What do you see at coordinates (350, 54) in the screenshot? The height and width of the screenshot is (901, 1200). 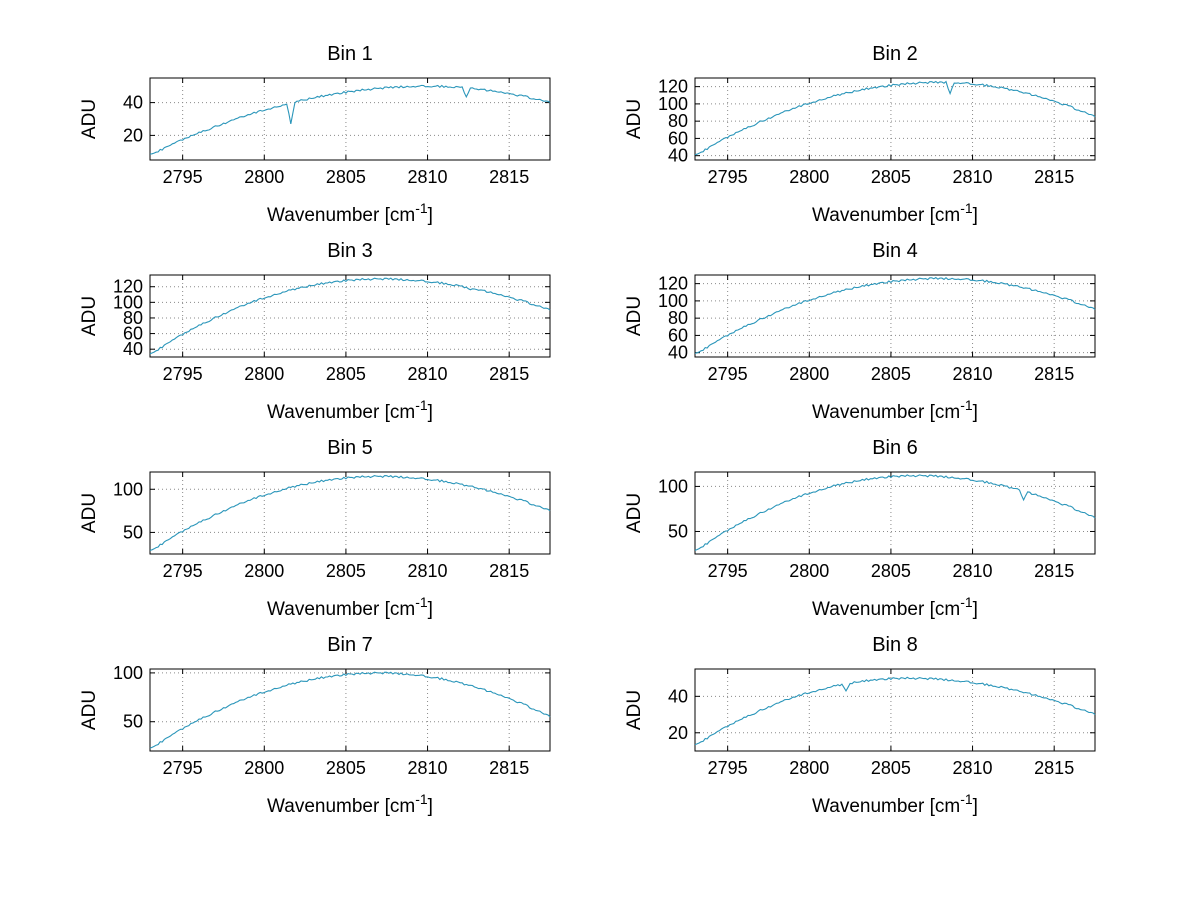 I see `plot-title: Bin 1` at bounding box center [350, 54].